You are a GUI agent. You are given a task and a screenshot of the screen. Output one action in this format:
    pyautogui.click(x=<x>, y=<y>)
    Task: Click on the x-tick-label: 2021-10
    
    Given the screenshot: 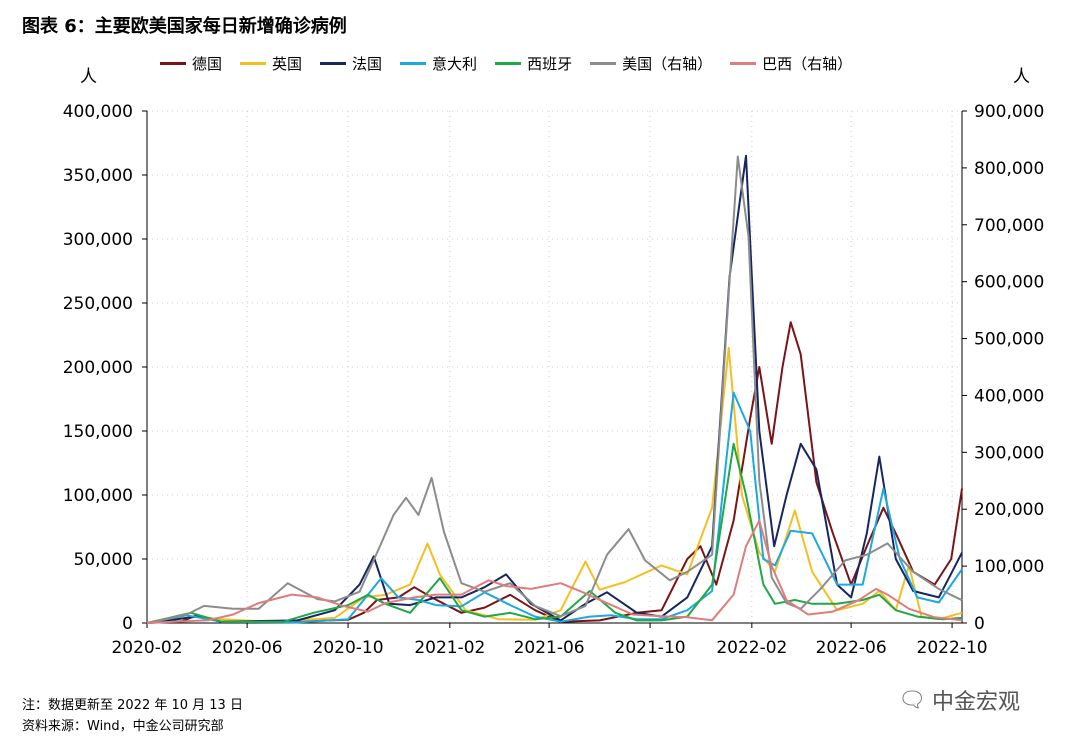 What is the action you would take?
    pyautogui.click(x=650, y=648)
    